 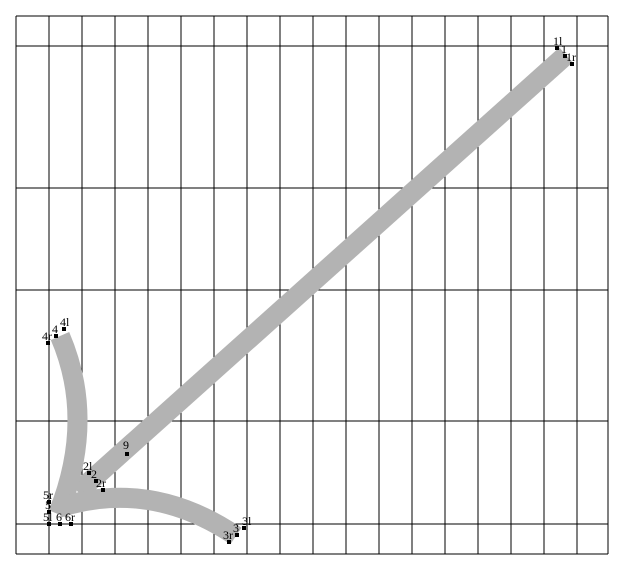 What do you see at coordinates (55, 329) in the screenshot?
I see `point-label: 4` at bounding box center [55, 329].